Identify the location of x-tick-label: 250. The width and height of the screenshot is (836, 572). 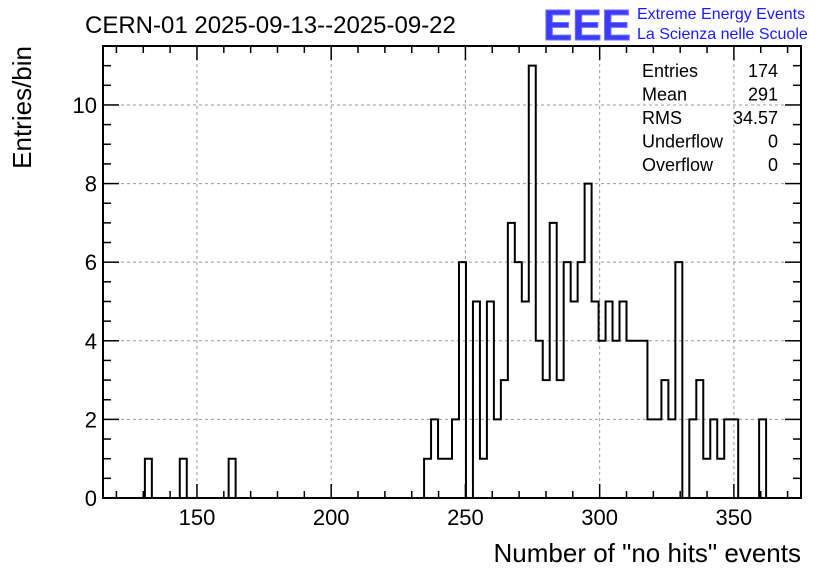
(465, 517).